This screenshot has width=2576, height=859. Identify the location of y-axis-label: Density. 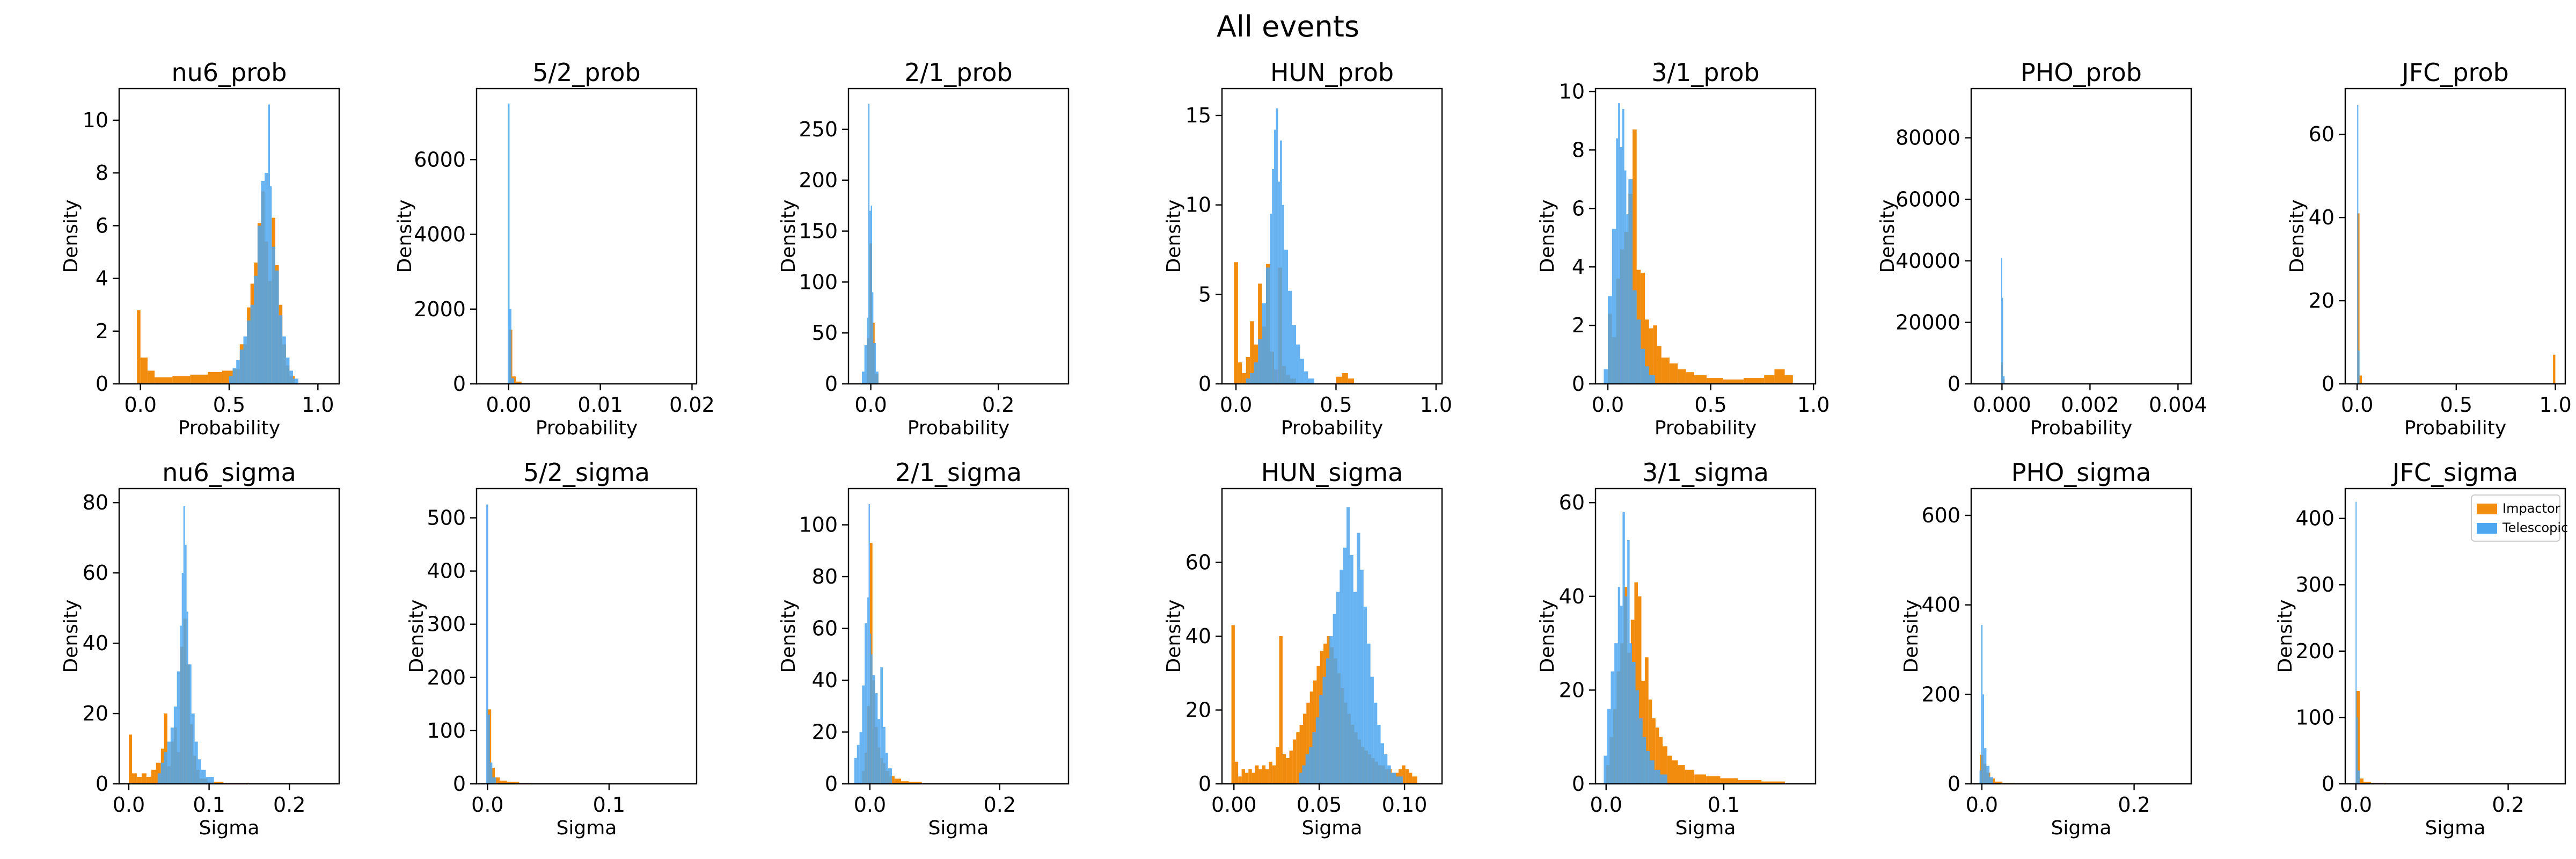
(1911, 636).